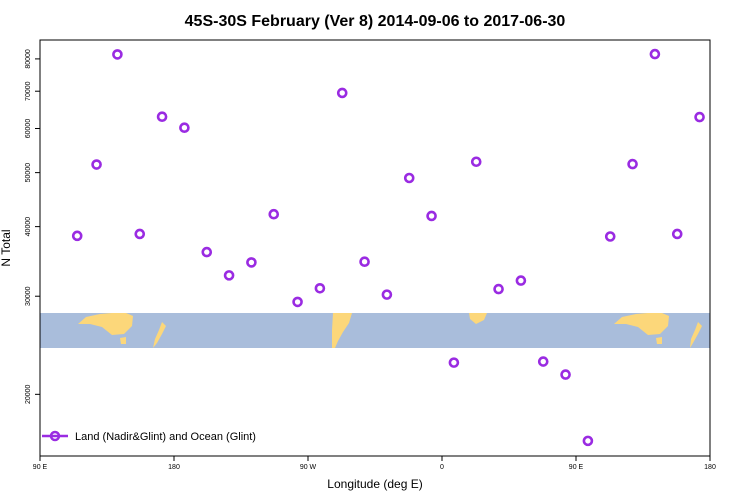 The height and width of the screenshot is (500, 750). I want to click on y-tick-label: 60000, so click(28, 129).